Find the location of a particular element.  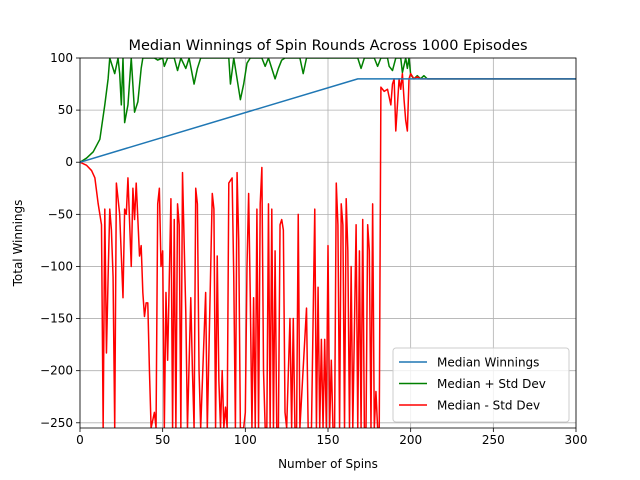

x-tick-label: 0 is located at coordinates (80, 440).